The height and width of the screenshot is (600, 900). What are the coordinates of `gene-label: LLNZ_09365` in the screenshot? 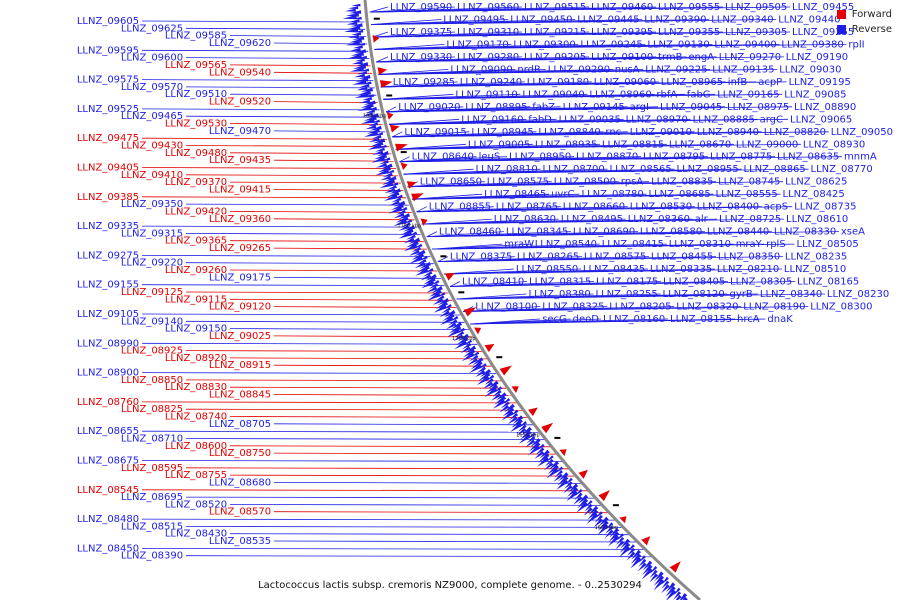 It's located at (196, 241).